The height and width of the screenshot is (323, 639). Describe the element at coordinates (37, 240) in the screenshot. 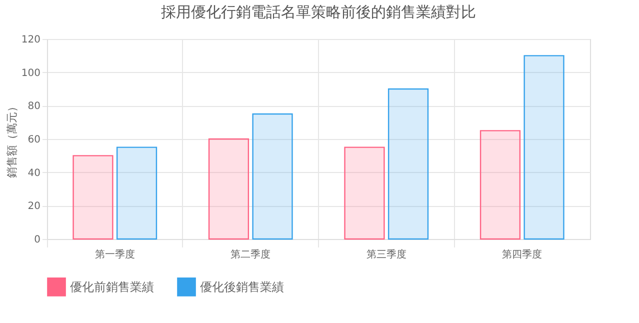

I see `y-tick-label: 0` at that location.